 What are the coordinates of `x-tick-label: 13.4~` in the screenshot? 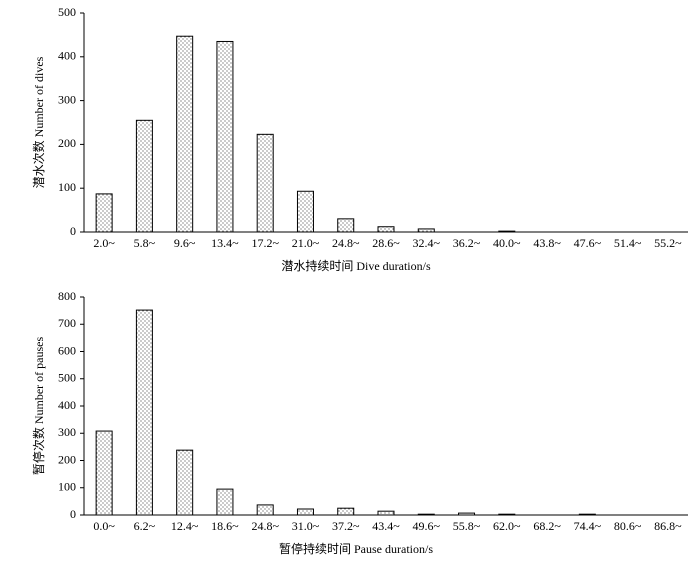 It's located at (225, 243).